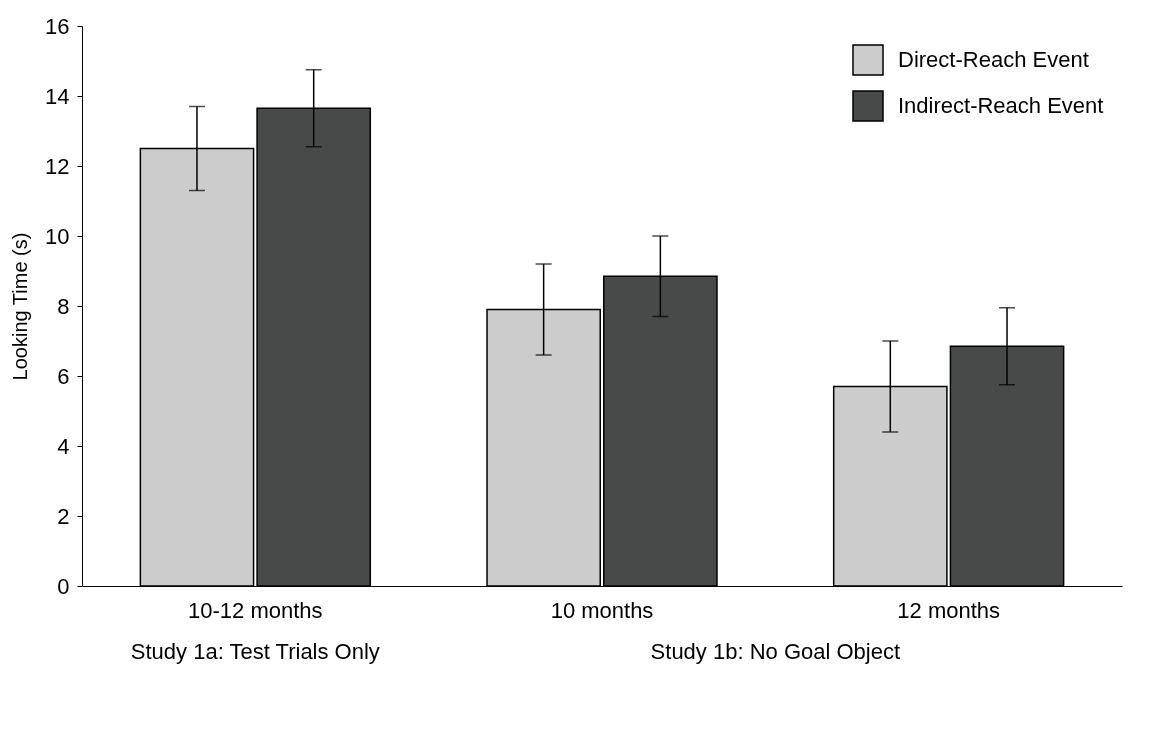 The image size is (1165, 738). What do you see at coordinates (57, 96) in the screenshot?
I see `y-tick-label: 14` at bounding box center [57, 96].